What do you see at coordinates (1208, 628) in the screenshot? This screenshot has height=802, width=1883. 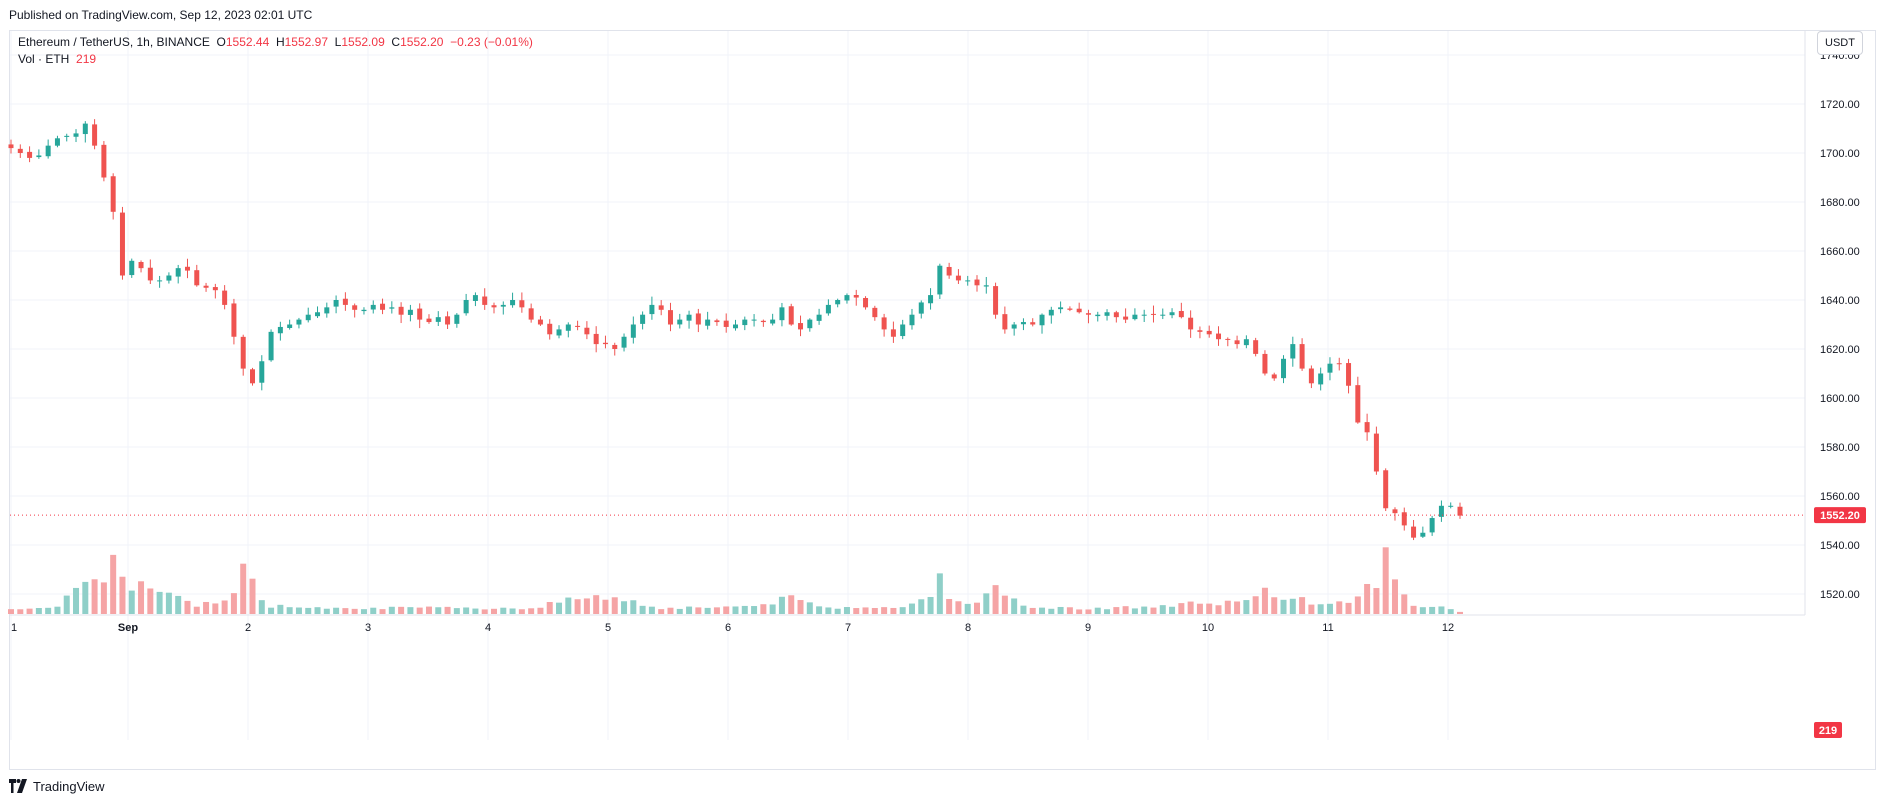 I see `x-tick-label: 10` at bounding box center [1208, 628].